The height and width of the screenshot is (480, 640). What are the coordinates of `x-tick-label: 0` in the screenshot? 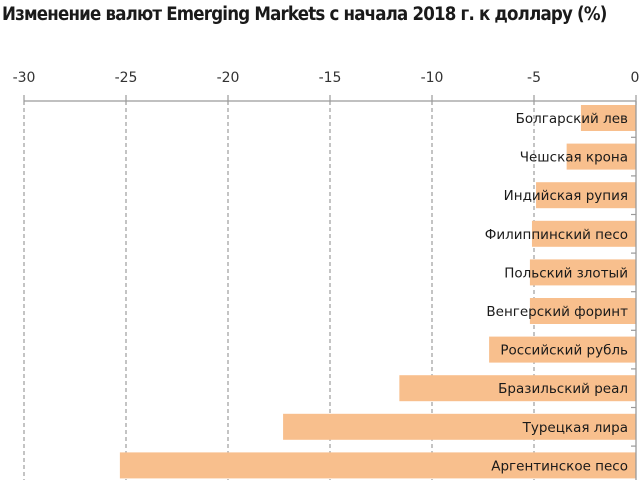 It's located at (635, 78).